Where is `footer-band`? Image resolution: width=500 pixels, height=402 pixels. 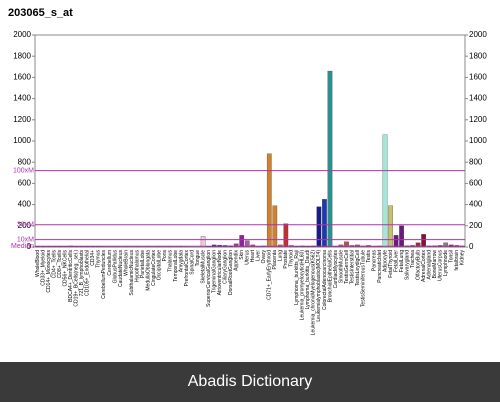
footer-band is located at coordinates (250, 382).